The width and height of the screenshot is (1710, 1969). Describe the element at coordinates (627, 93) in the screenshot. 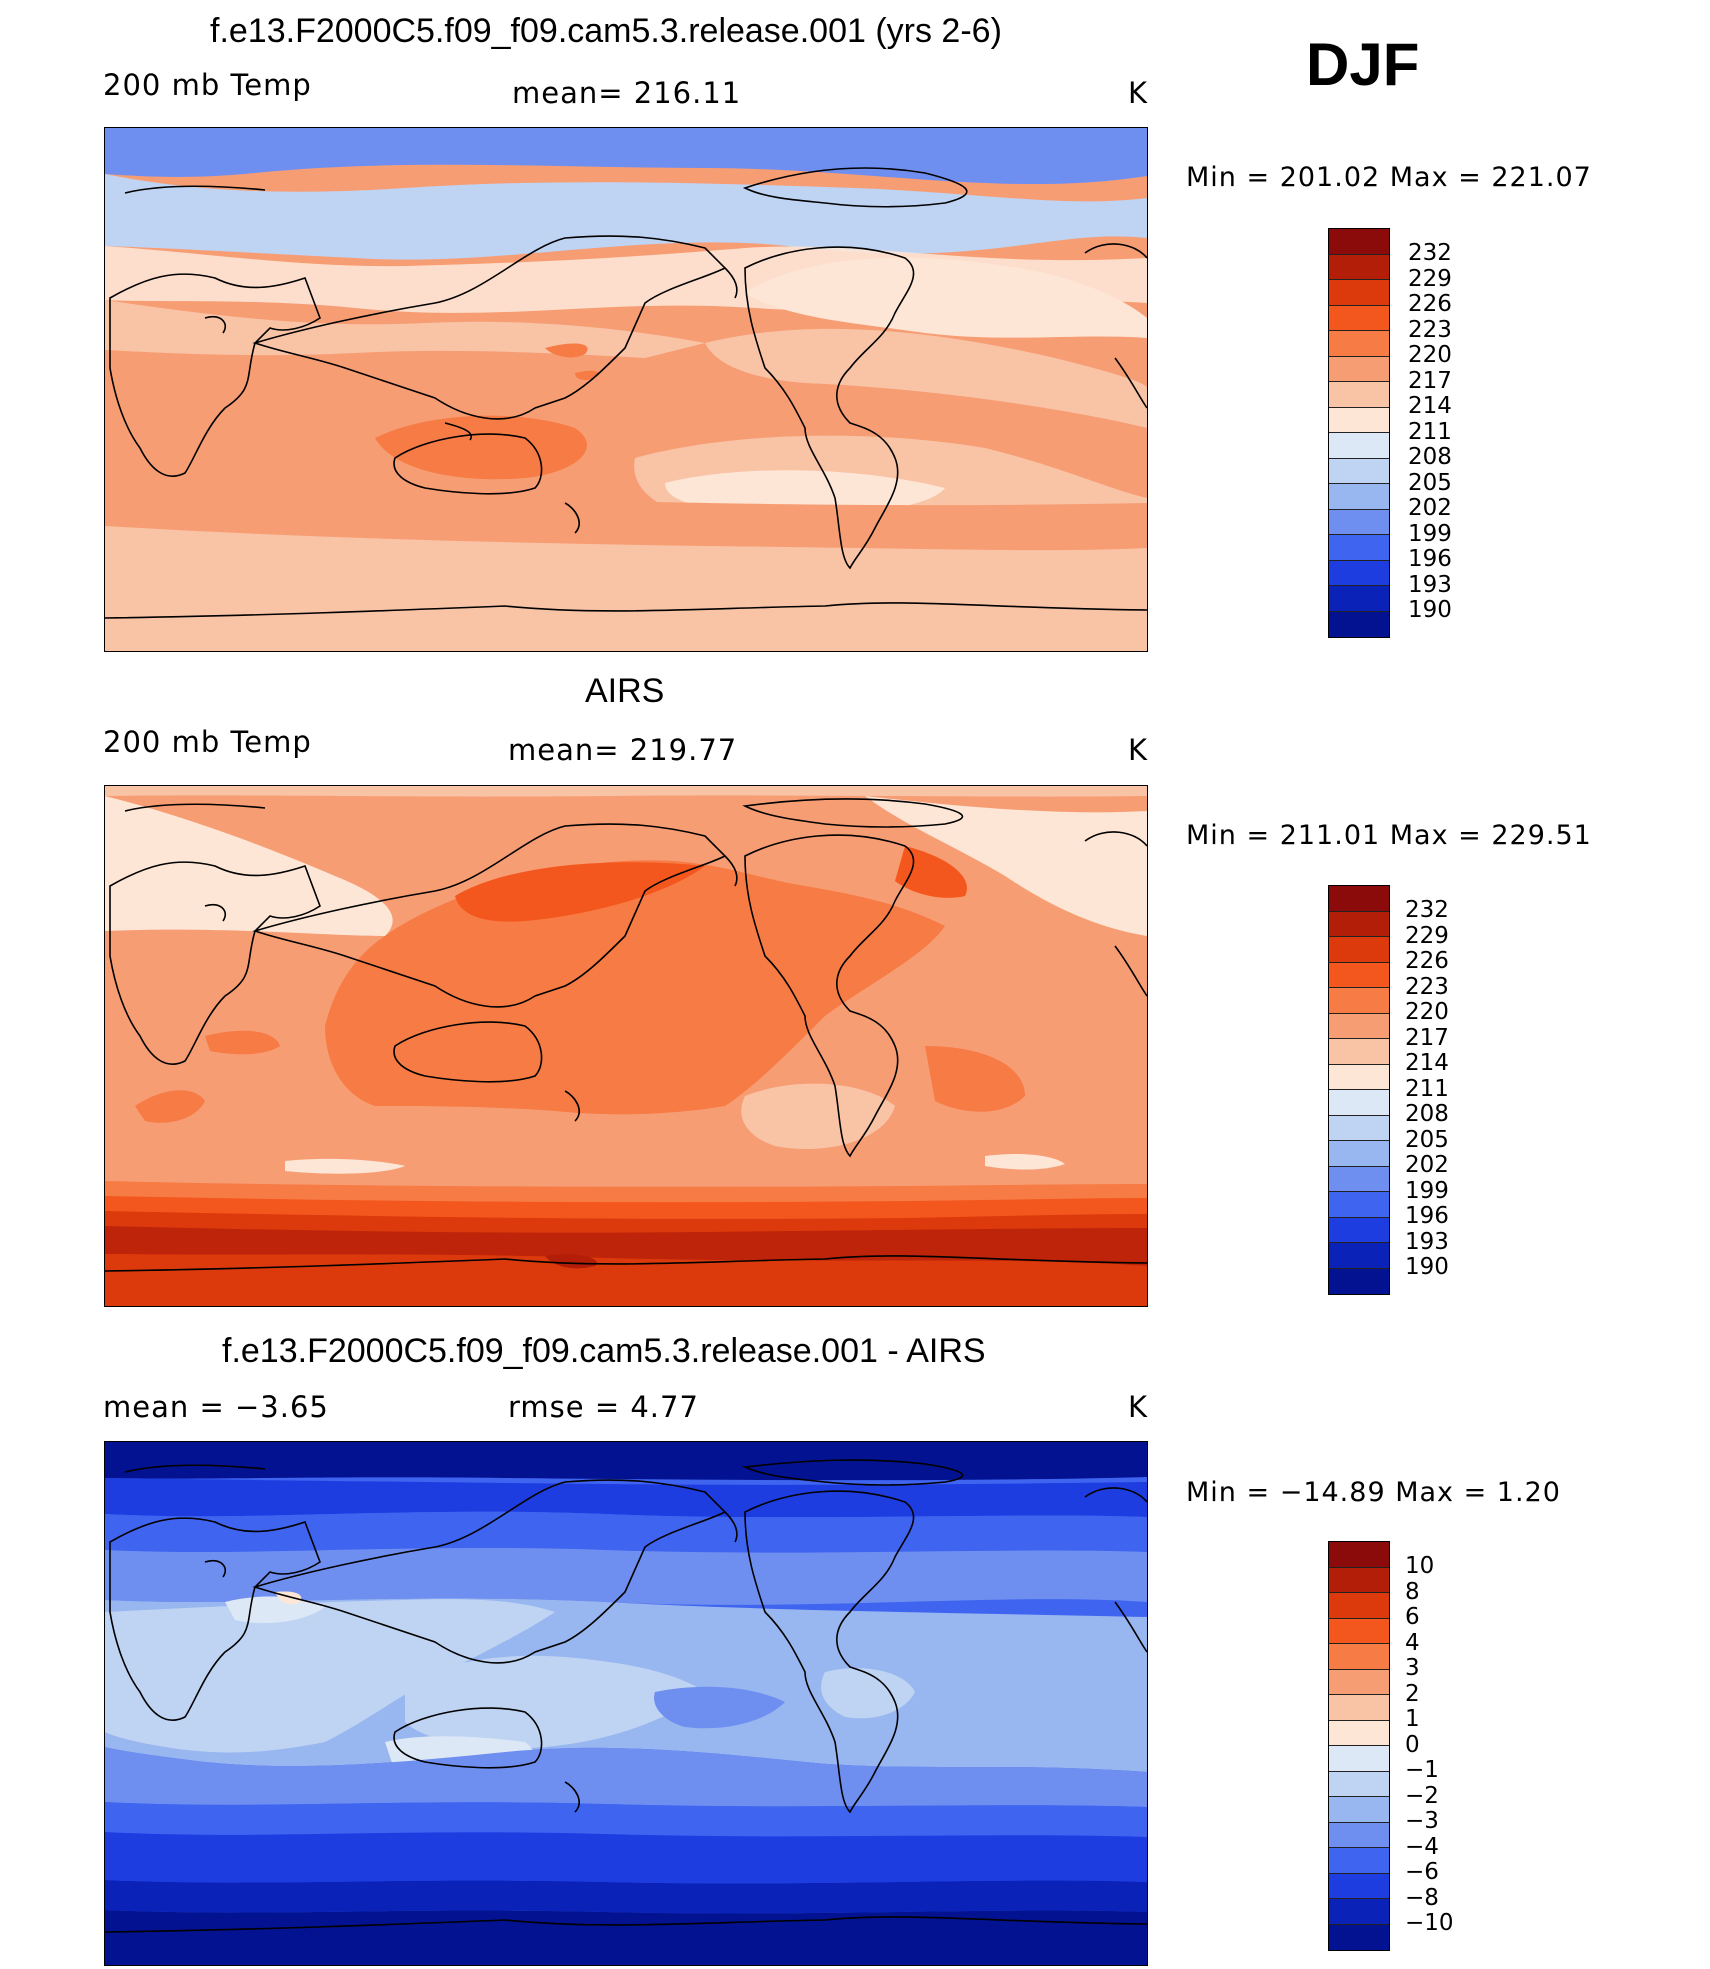

I see `panel-1-mean-label: mean= 216.11` at that location.